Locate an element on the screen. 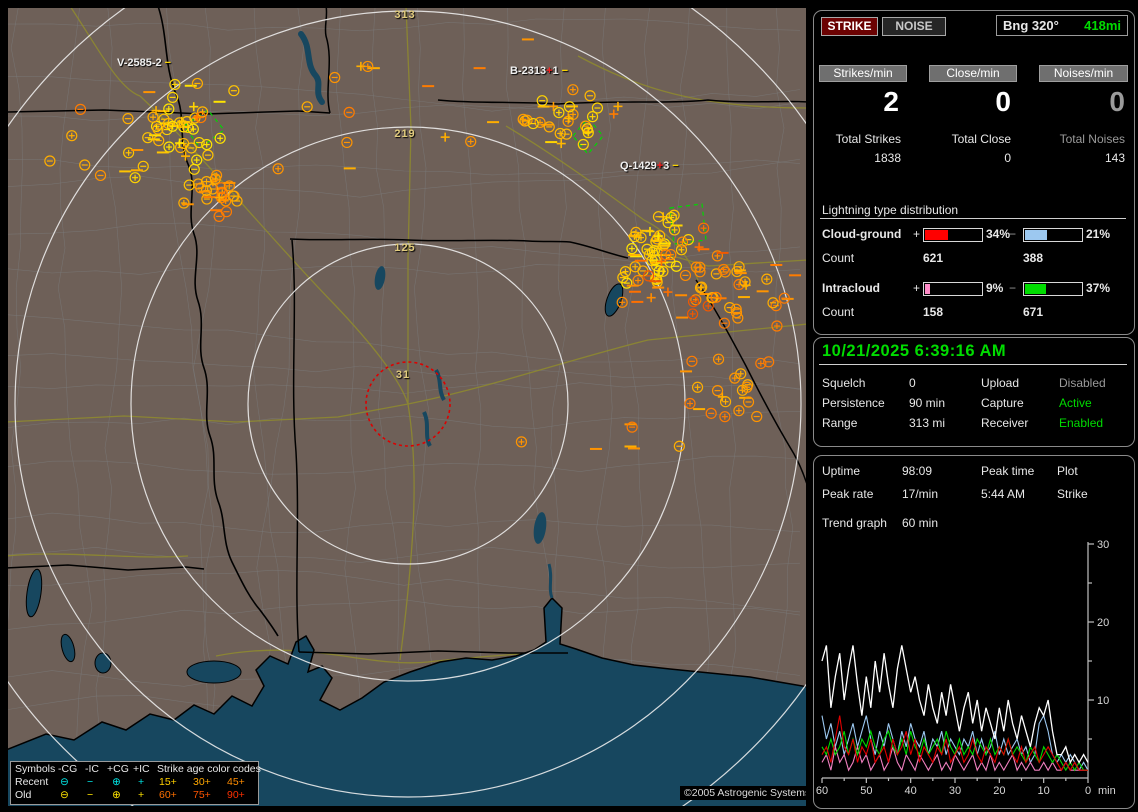 This screenshot has width=1138, height=812. svg-text: 60 is located at coordinates (822, 791).